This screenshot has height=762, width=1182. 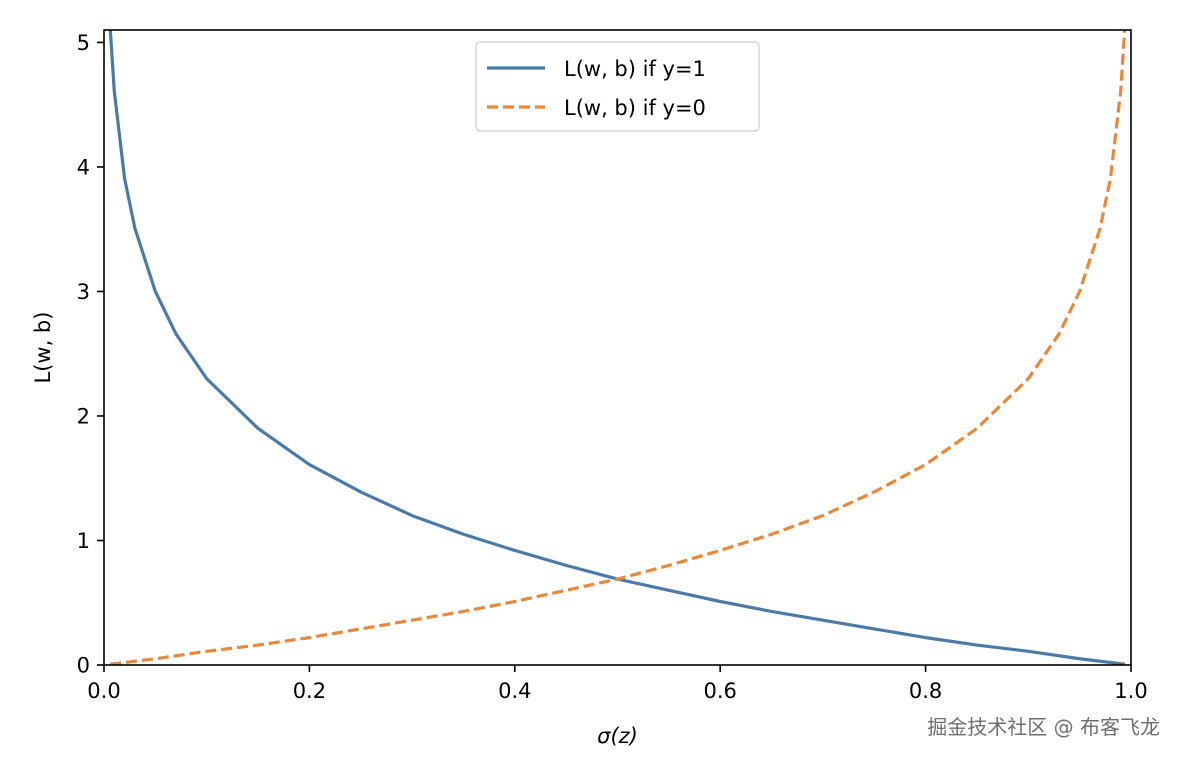 What do you see at coordinates (1130, 691) in the screenshot?
I see `x-tick-label: 1.0` at bounding box center [1130, 691].